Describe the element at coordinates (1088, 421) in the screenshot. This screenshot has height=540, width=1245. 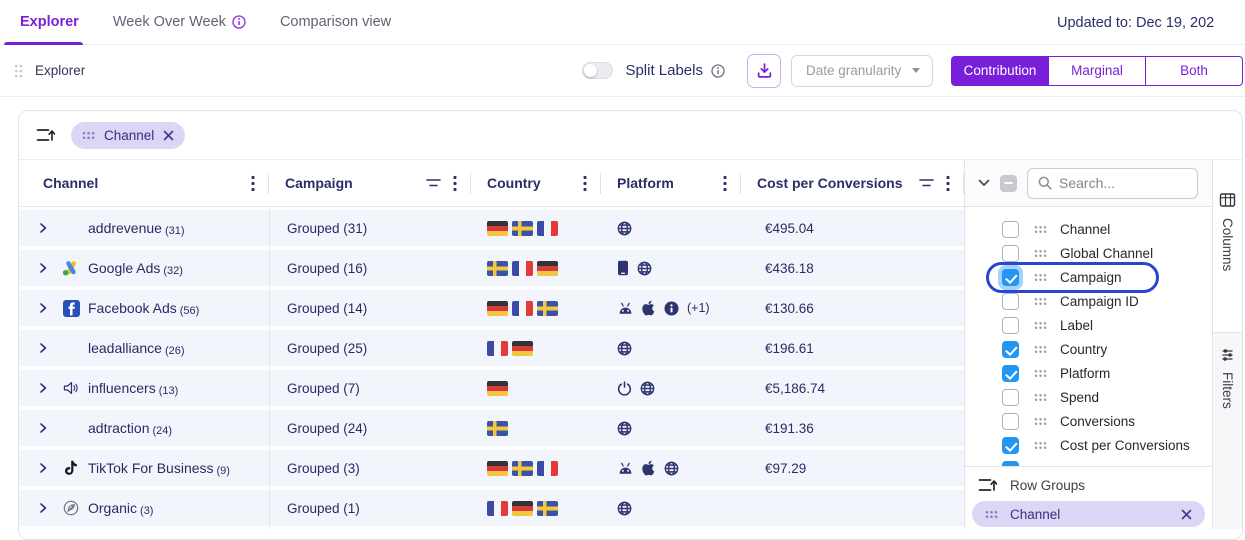
I see `column-list-item-conversions: Conversions` at that location.